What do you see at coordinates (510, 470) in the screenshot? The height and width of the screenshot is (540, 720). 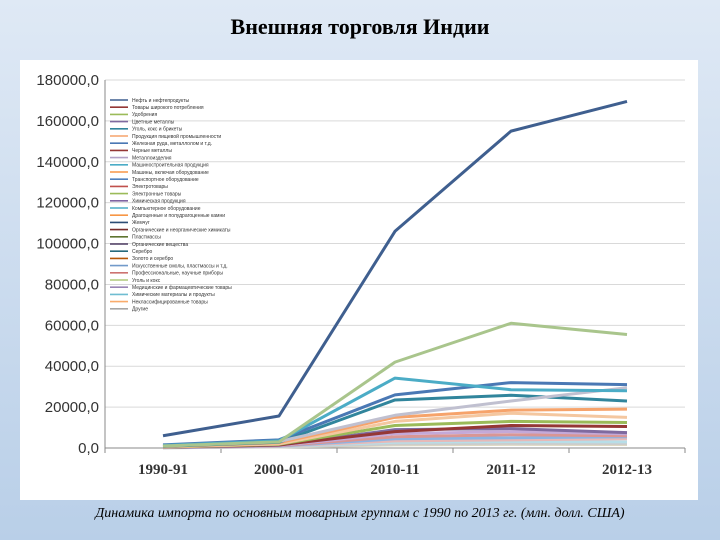 I see `x-tick-label: 2011-12` at bounding box center [510, 470].